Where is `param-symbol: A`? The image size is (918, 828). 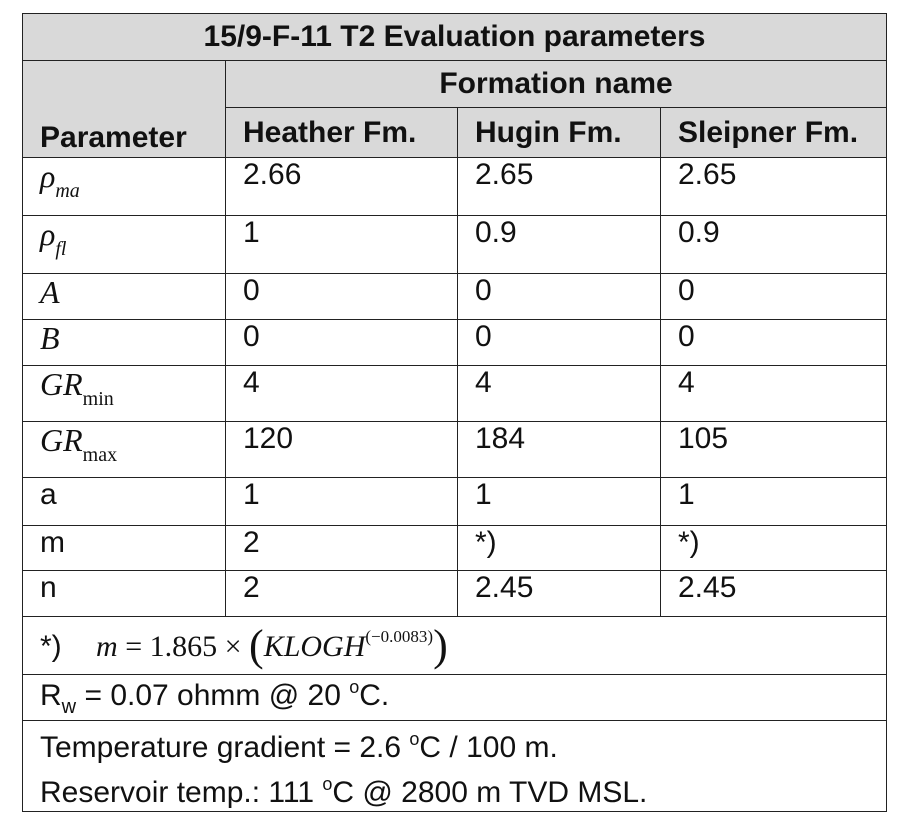
param-symbol: A is located at coordinates (50, 292).